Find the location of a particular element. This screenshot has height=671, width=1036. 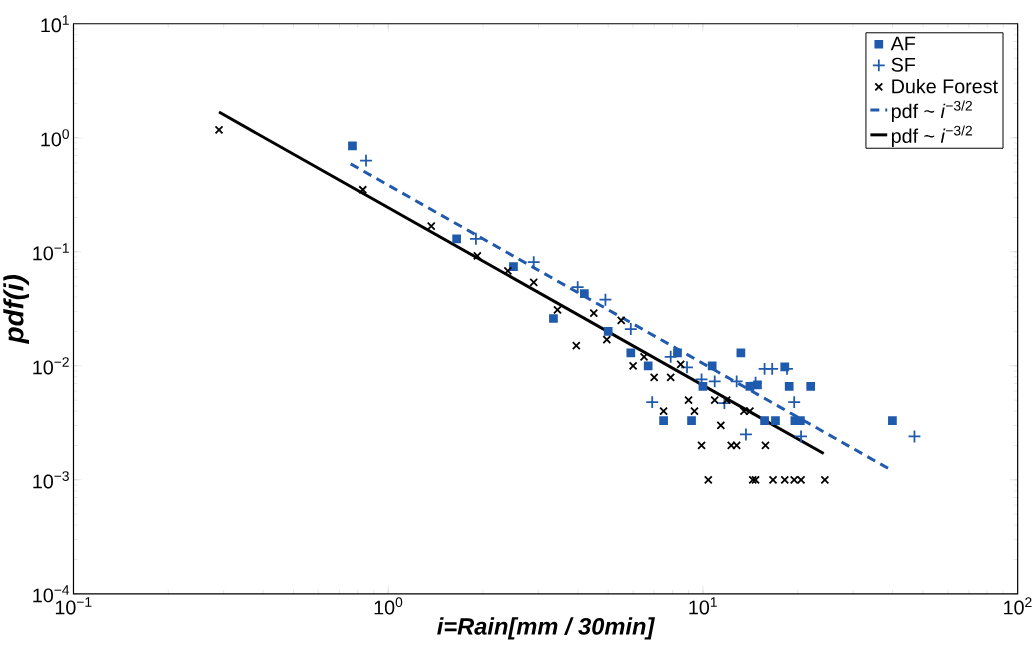

x-tick-label: 10$^{2}$ is located at coordinates (1018, 606).